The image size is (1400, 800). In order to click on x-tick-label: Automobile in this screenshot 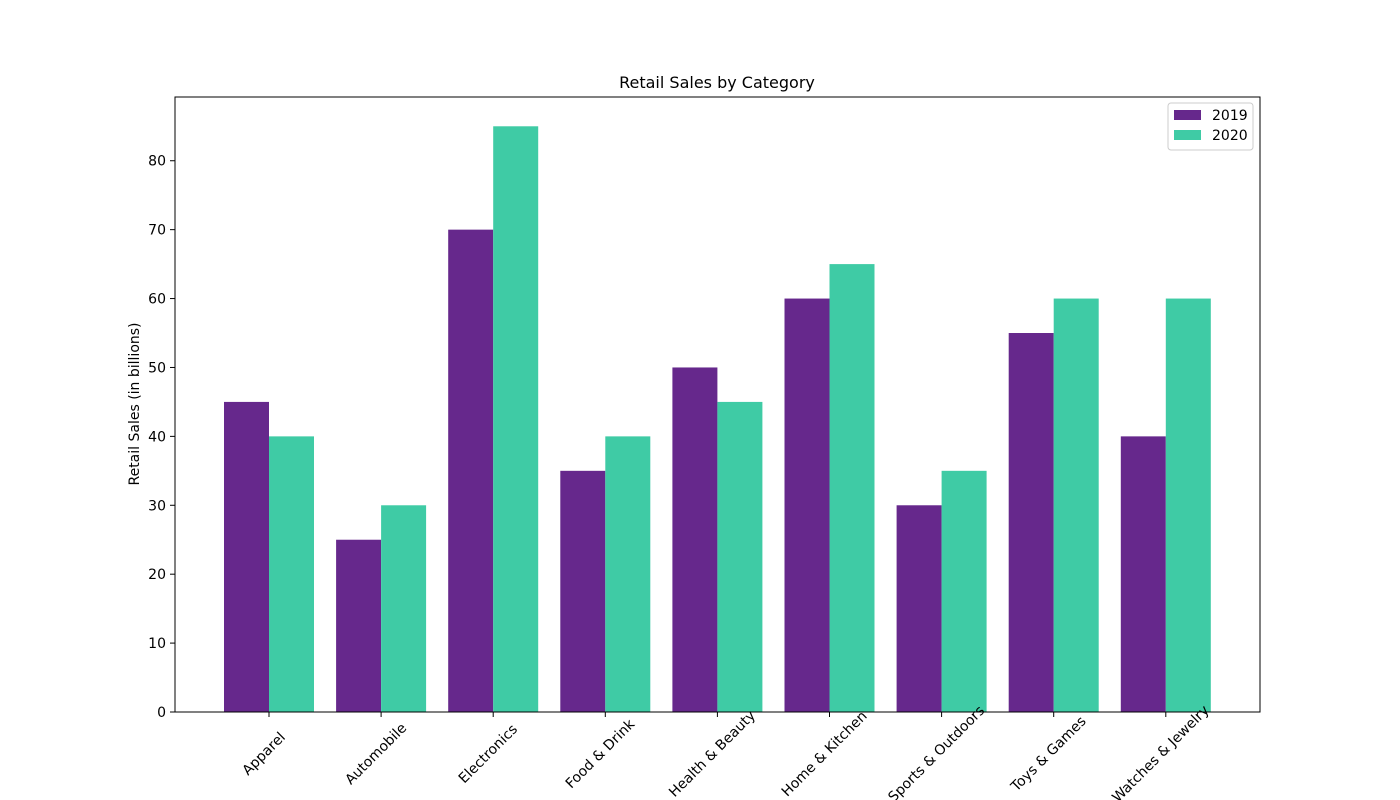, I will do `click(376, 754)`.